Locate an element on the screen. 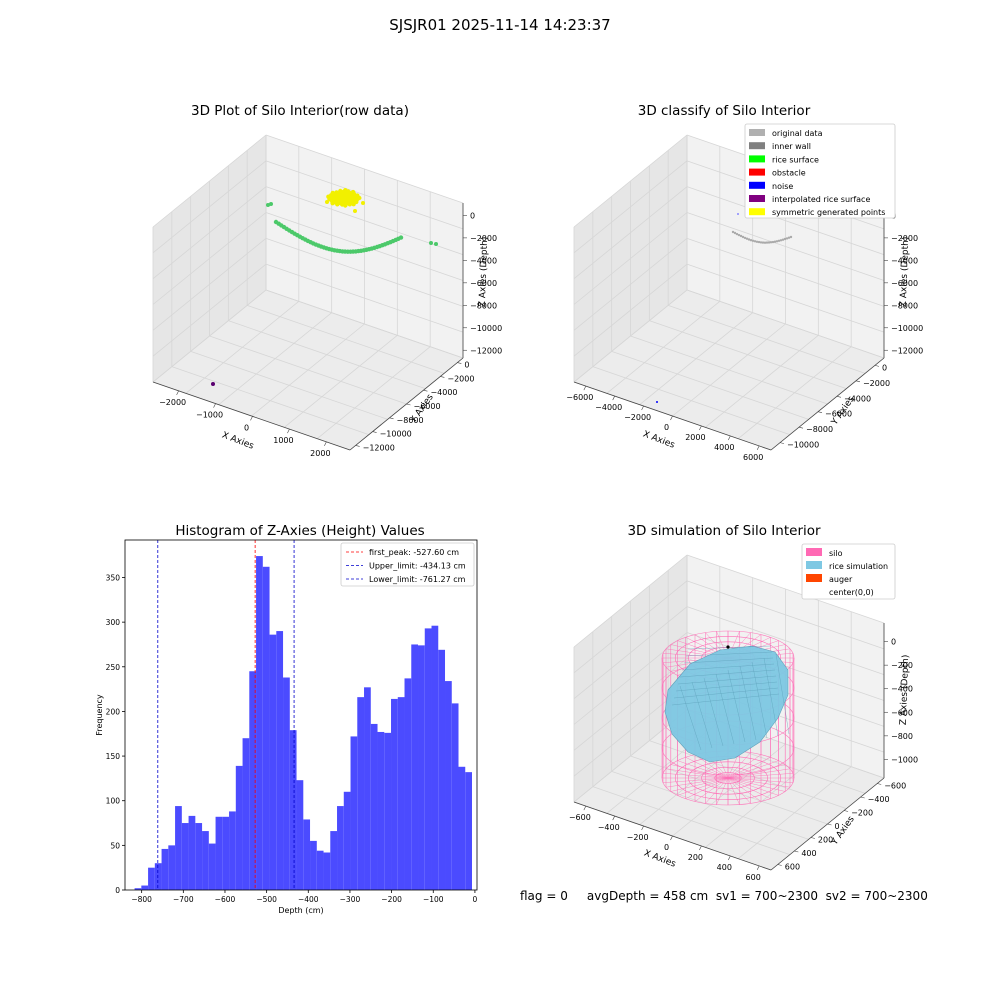 The width and height of the screenshot is (1000, 1000). x-tick-label: −600 is located at coordinates (225, 899).